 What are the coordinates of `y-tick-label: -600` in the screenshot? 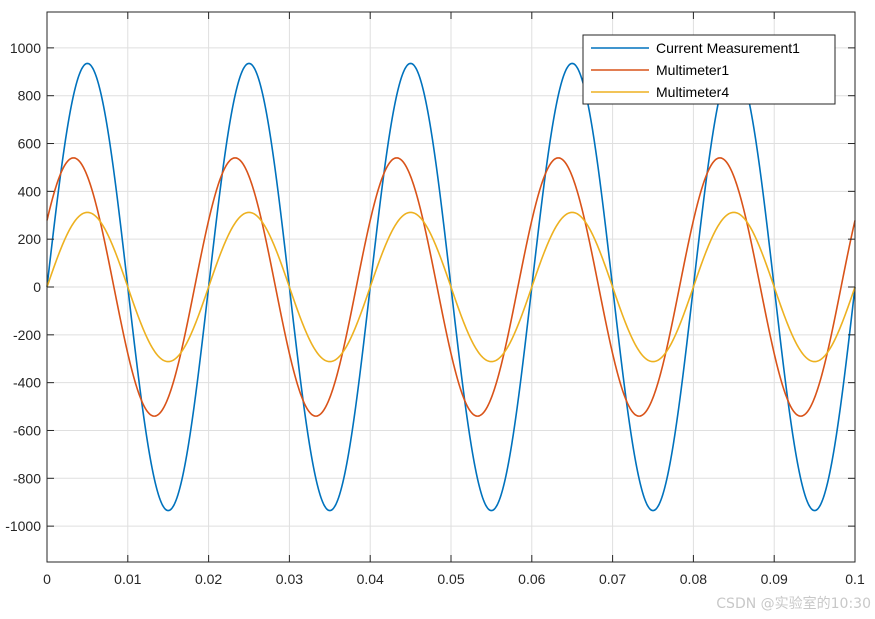 It's located at (27, 430).